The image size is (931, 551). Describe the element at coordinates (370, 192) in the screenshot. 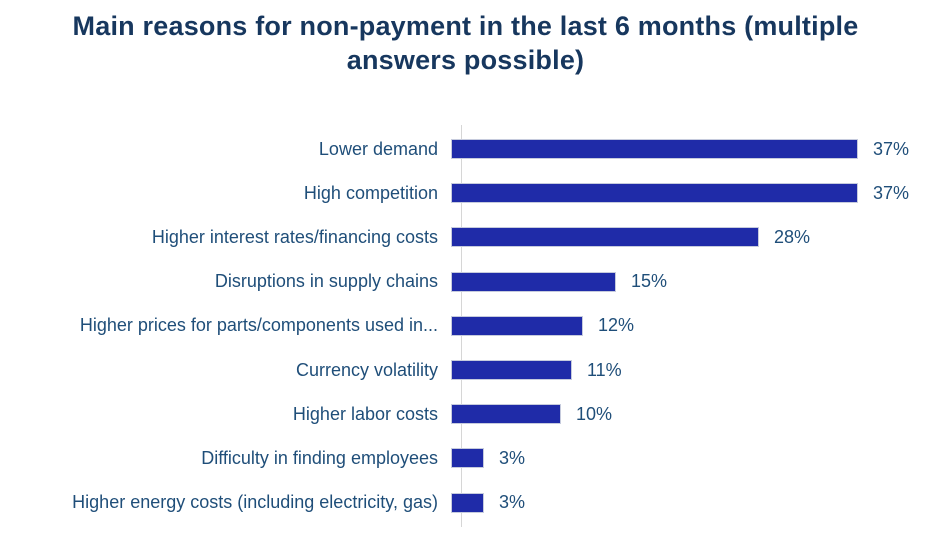

I see `category-label: High competition` at that location.